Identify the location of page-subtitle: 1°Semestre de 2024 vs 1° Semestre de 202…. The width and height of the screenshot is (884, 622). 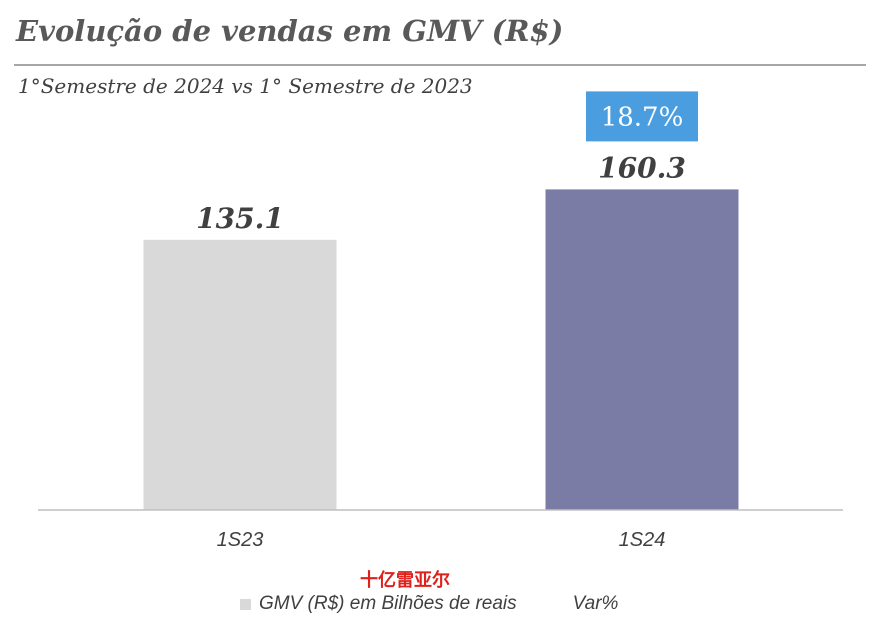
(245, 86).